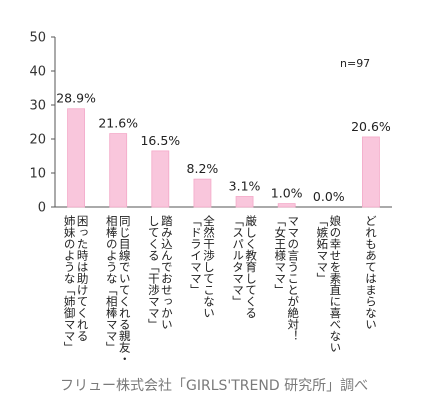 The image size is (448, 406). What do you see at coordinates (196, 255) in the screenshot?
I see `category-label: 「ドライママ」` at bounding box center [196, 255].